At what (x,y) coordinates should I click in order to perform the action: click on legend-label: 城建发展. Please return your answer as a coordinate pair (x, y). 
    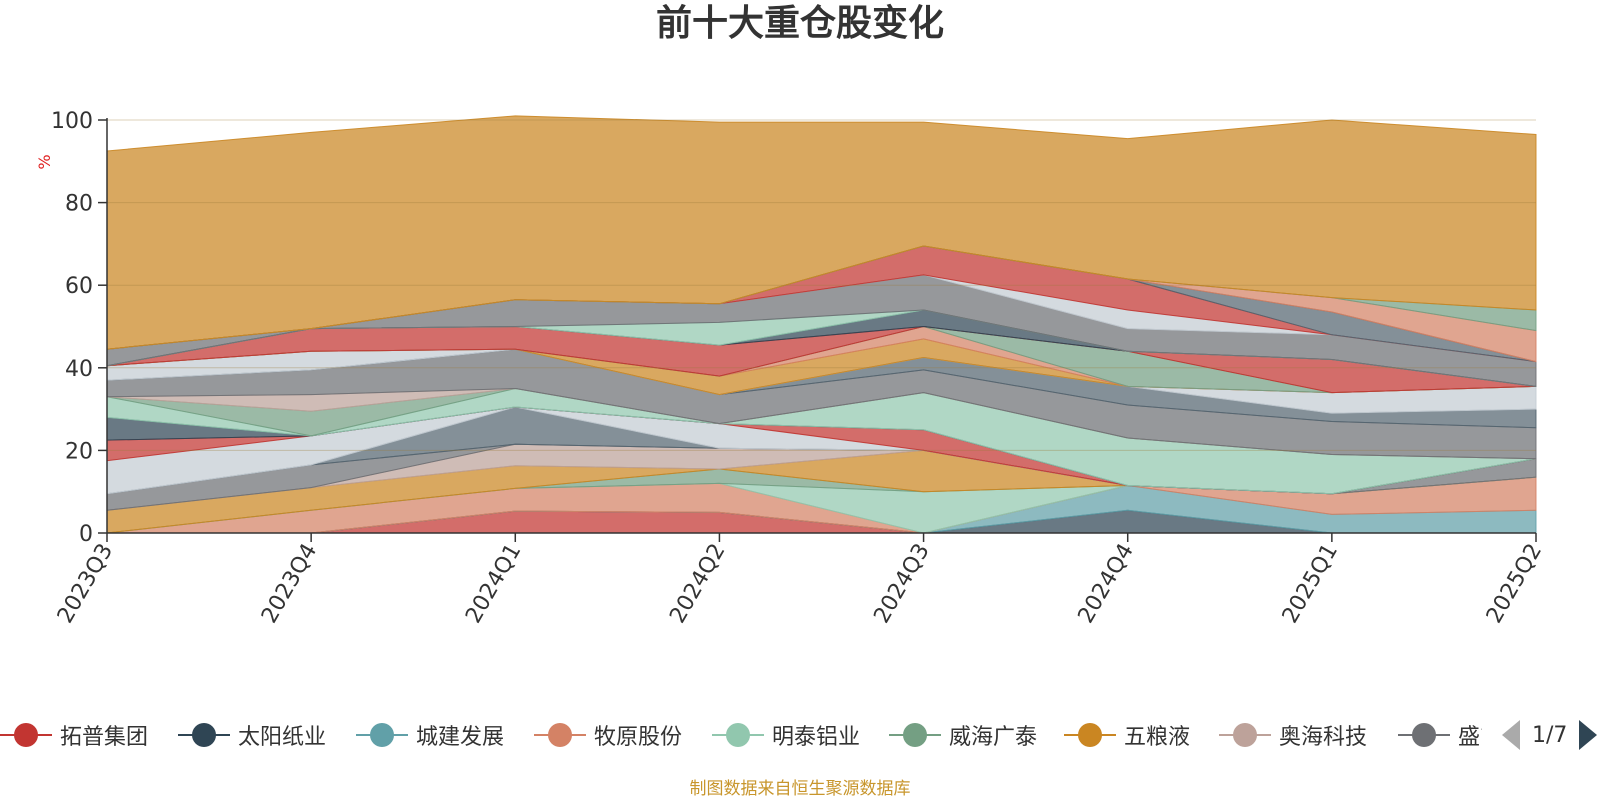
    Looking at the image, I should click on (460, 737).